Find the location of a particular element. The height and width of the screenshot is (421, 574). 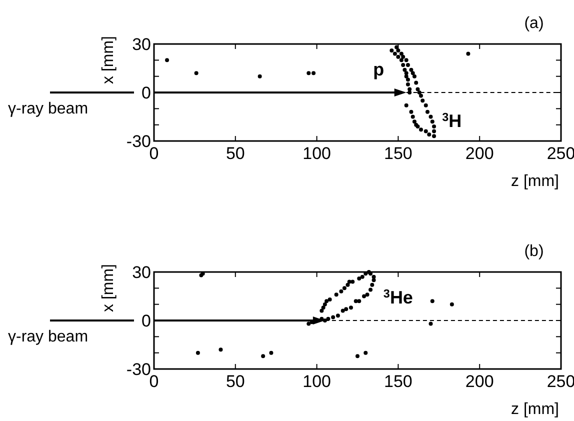

chart-title: (a) is located at coordinates (534, 23).